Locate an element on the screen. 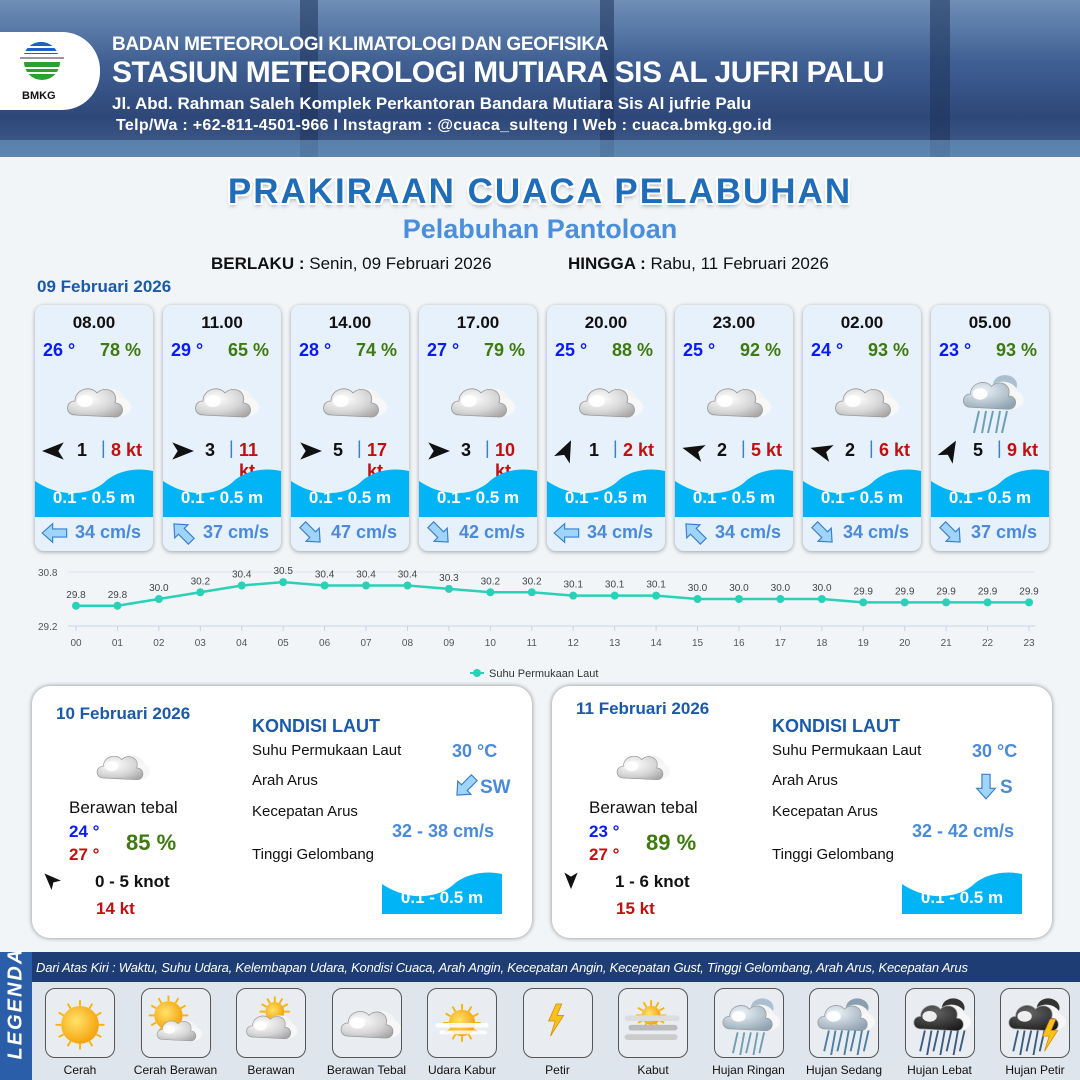 This screenshot has height=1080, width=1080. udara-kabur-icon is located at coordinates (462, 1023).